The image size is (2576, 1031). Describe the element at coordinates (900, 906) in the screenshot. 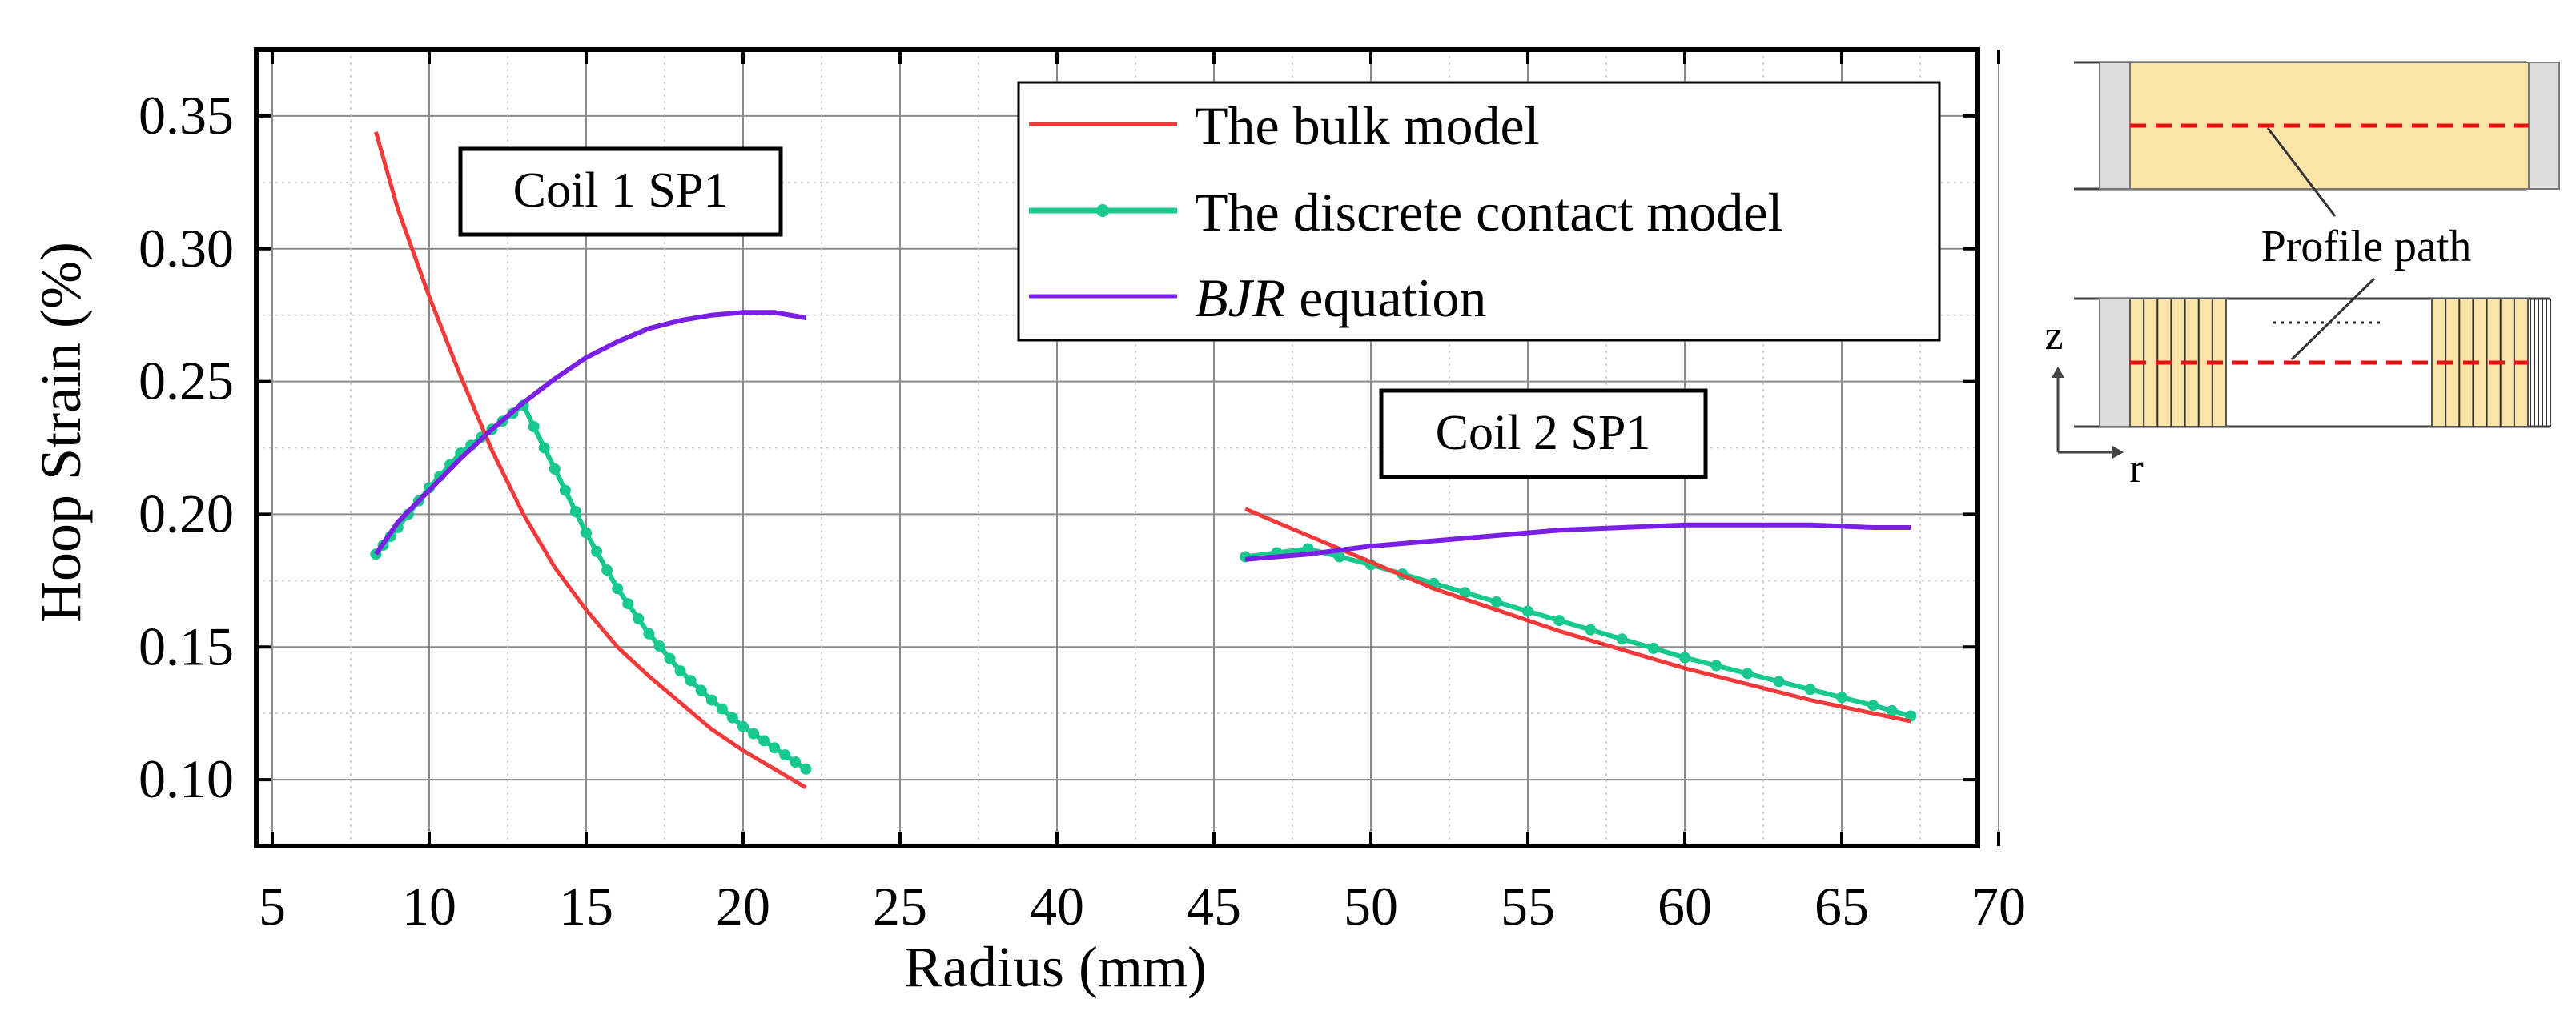

I see `x-tick-label: 25` at that location.